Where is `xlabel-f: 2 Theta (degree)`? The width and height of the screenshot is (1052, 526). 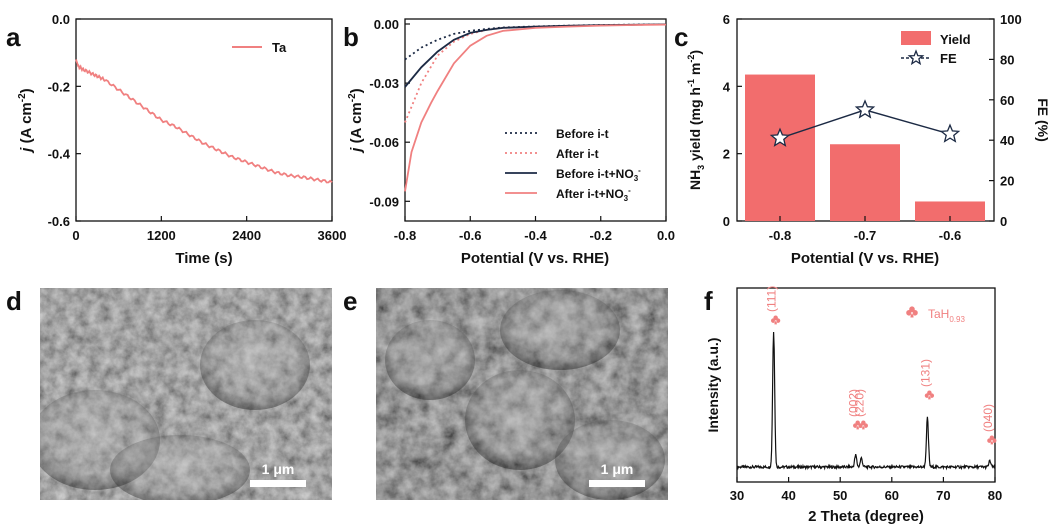
xlabel-f: 2 Theta (degree) is located at coordinates (866, 516).